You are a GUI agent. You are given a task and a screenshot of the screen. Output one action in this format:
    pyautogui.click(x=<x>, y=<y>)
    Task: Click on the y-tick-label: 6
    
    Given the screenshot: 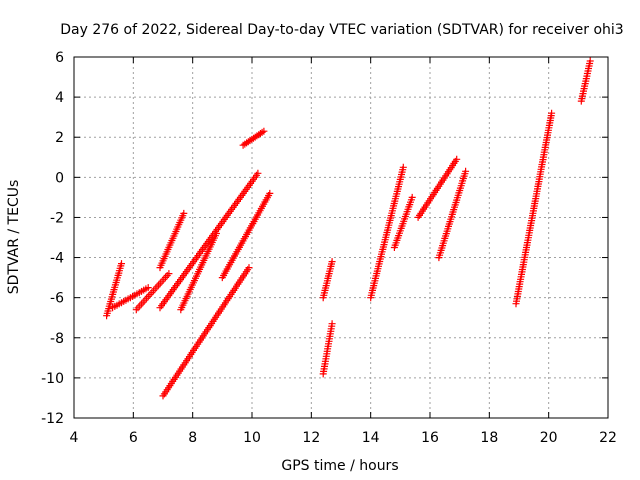 What is the action you would take?
    pyautogui.click(x=59, y=58)
    